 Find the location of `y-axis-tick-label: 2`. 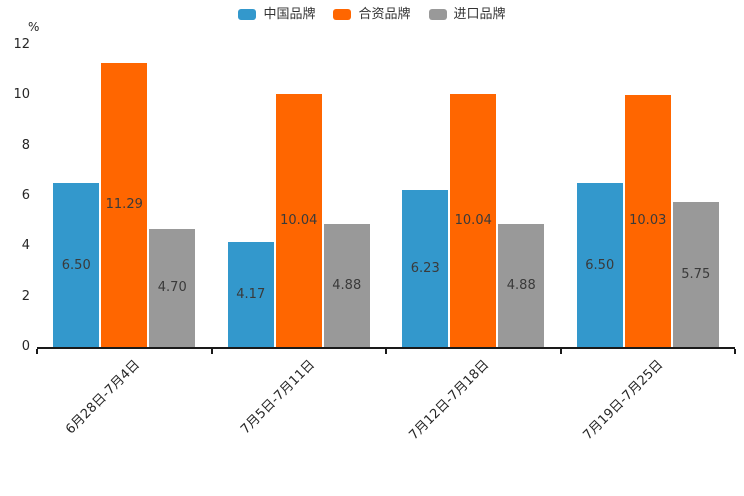

y-axis-tick-label: 2 is located at coordinates (25, 296).